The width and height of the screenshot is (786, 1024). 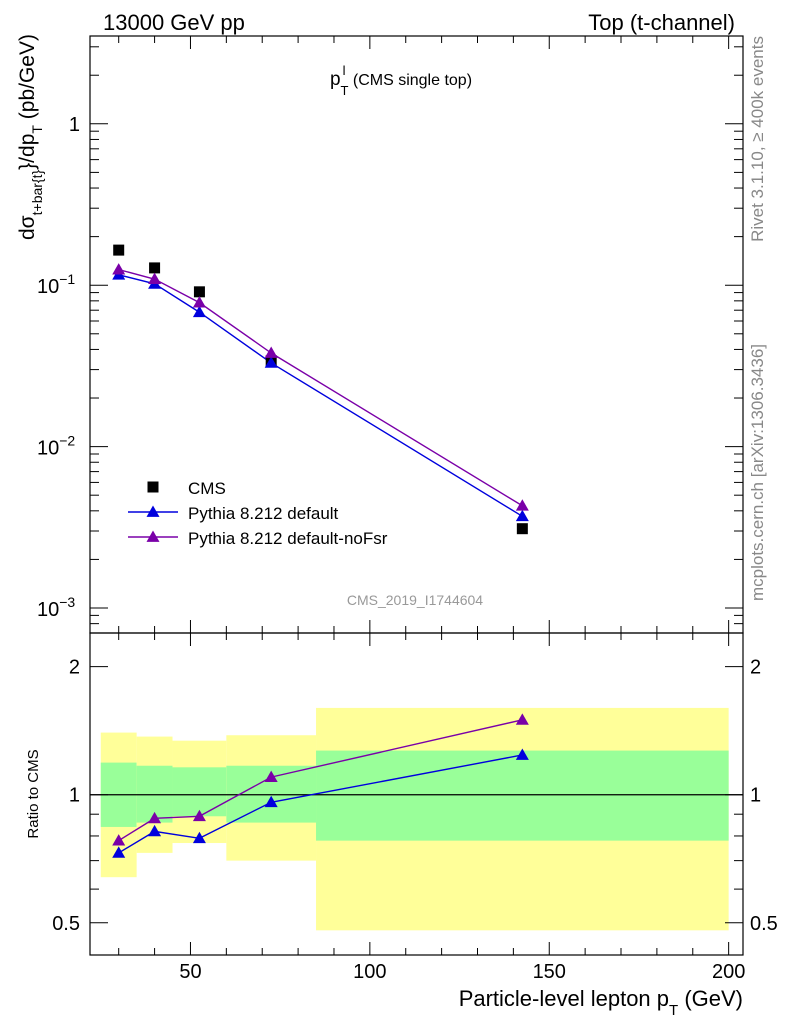 What do you see at coordinates (56, 284) in the screenshot?
I see `main-y-tick-label: 10⁻¹` at bounding box center [56, 284].